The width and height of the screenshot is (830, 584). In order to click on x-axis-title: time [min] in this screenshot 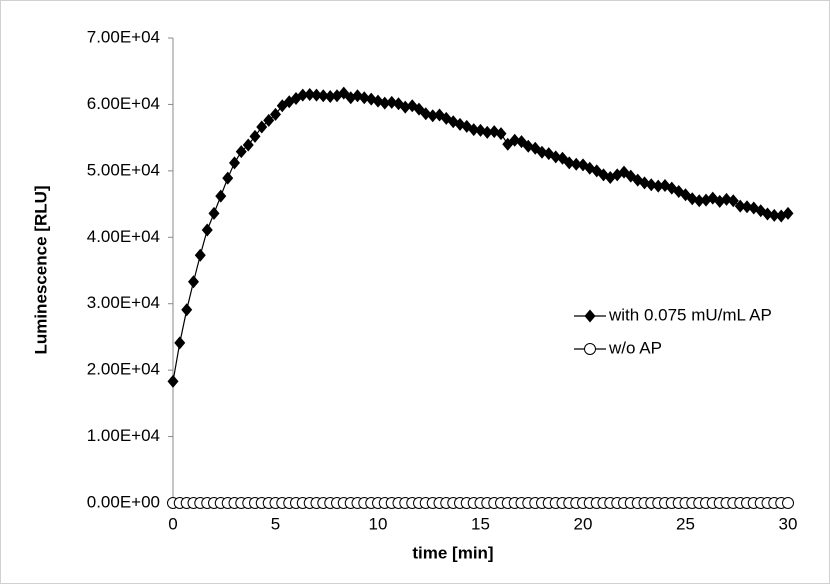, I will do `click(452, 552)`.